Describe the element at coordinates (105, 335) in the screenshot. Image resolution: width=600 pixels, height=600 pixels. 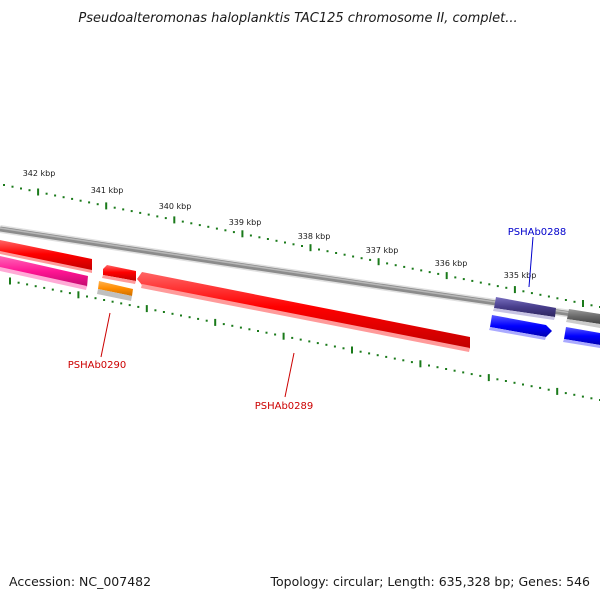
I see `leader-PSHAb0290` at that location.